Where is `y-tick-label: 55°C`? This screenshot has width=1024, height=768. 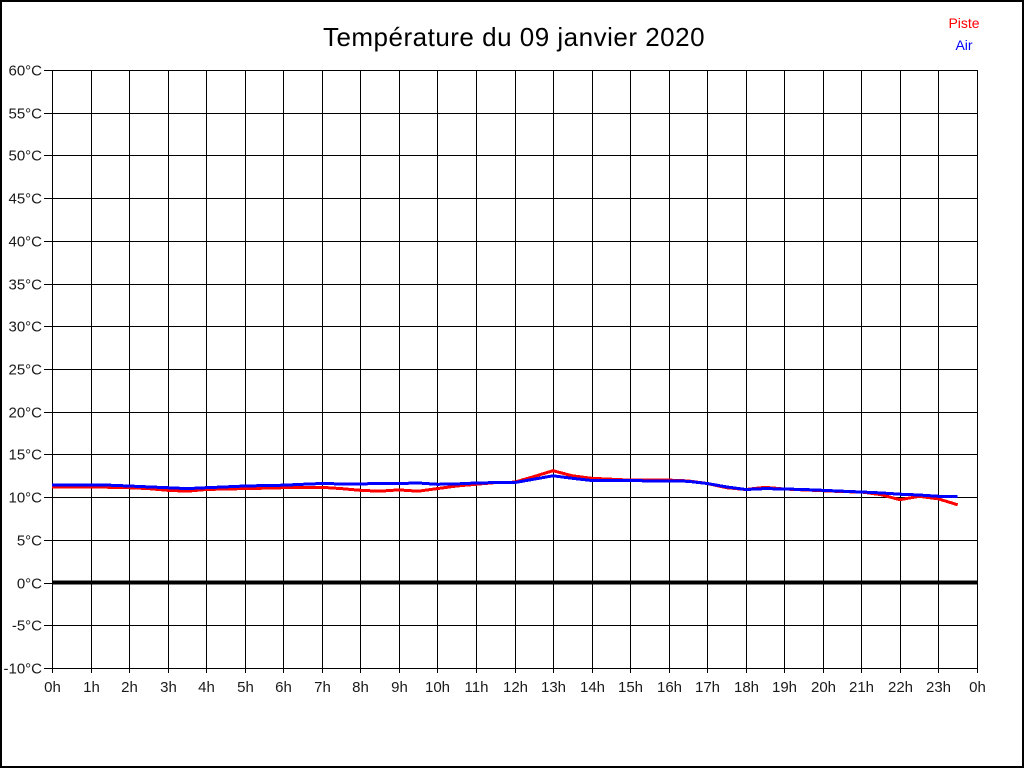
y-tick-label: 55°C is located at coordinates (25, 114).